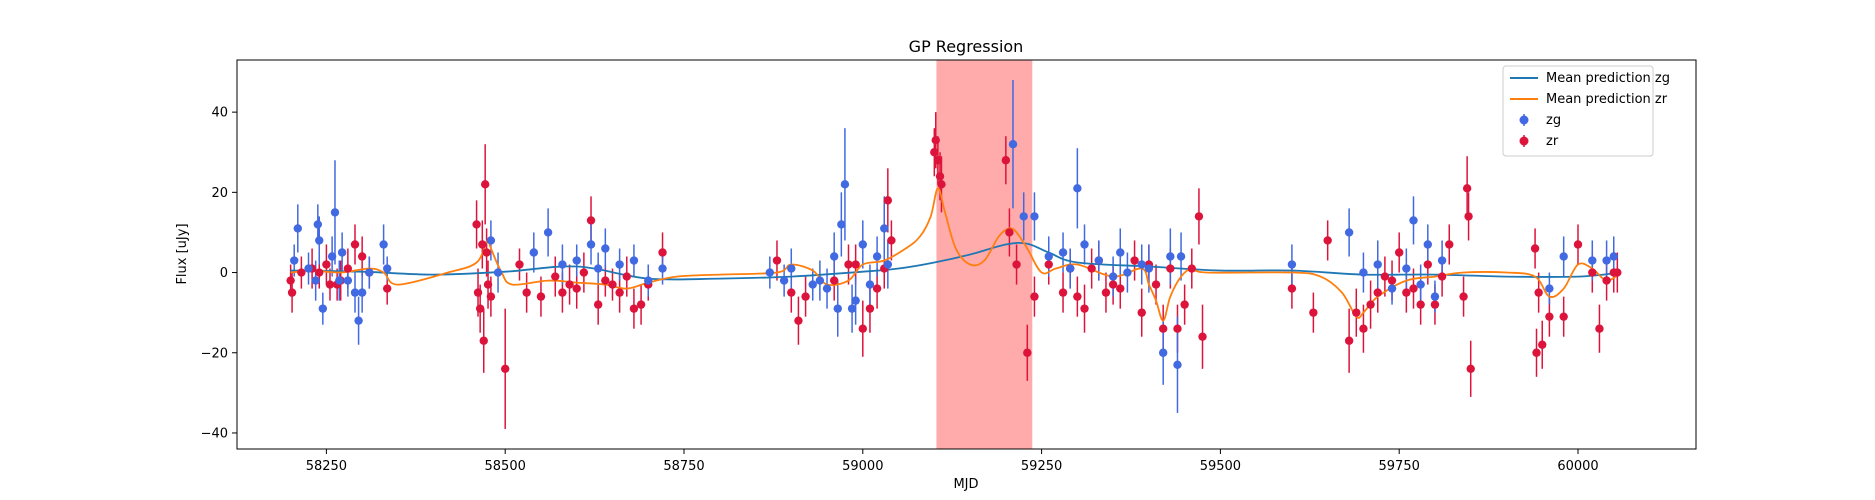  I want to click on y-axis-label: Flux [uJy], so click(182, 253).